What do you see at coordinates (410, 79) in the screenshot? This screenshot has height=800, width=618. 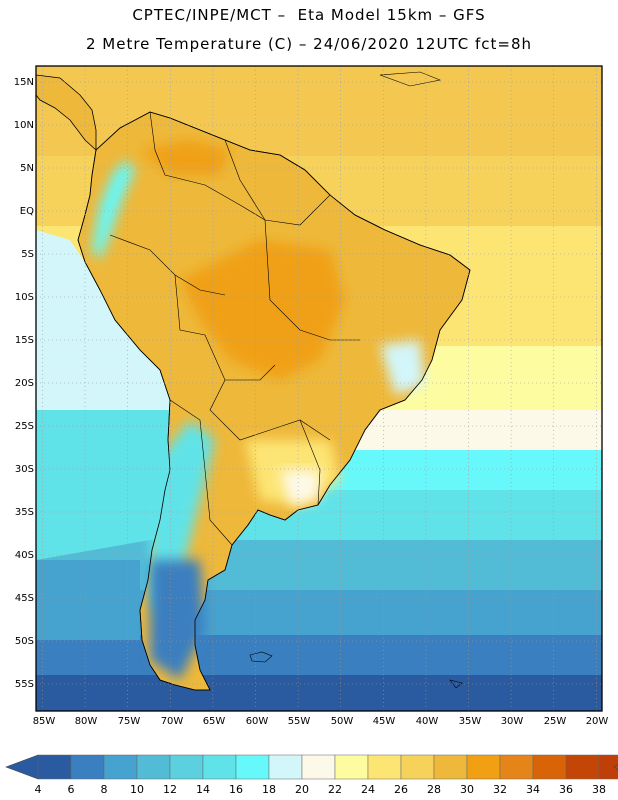 I see `caribbean-islands` at bounding box center [410, 79].